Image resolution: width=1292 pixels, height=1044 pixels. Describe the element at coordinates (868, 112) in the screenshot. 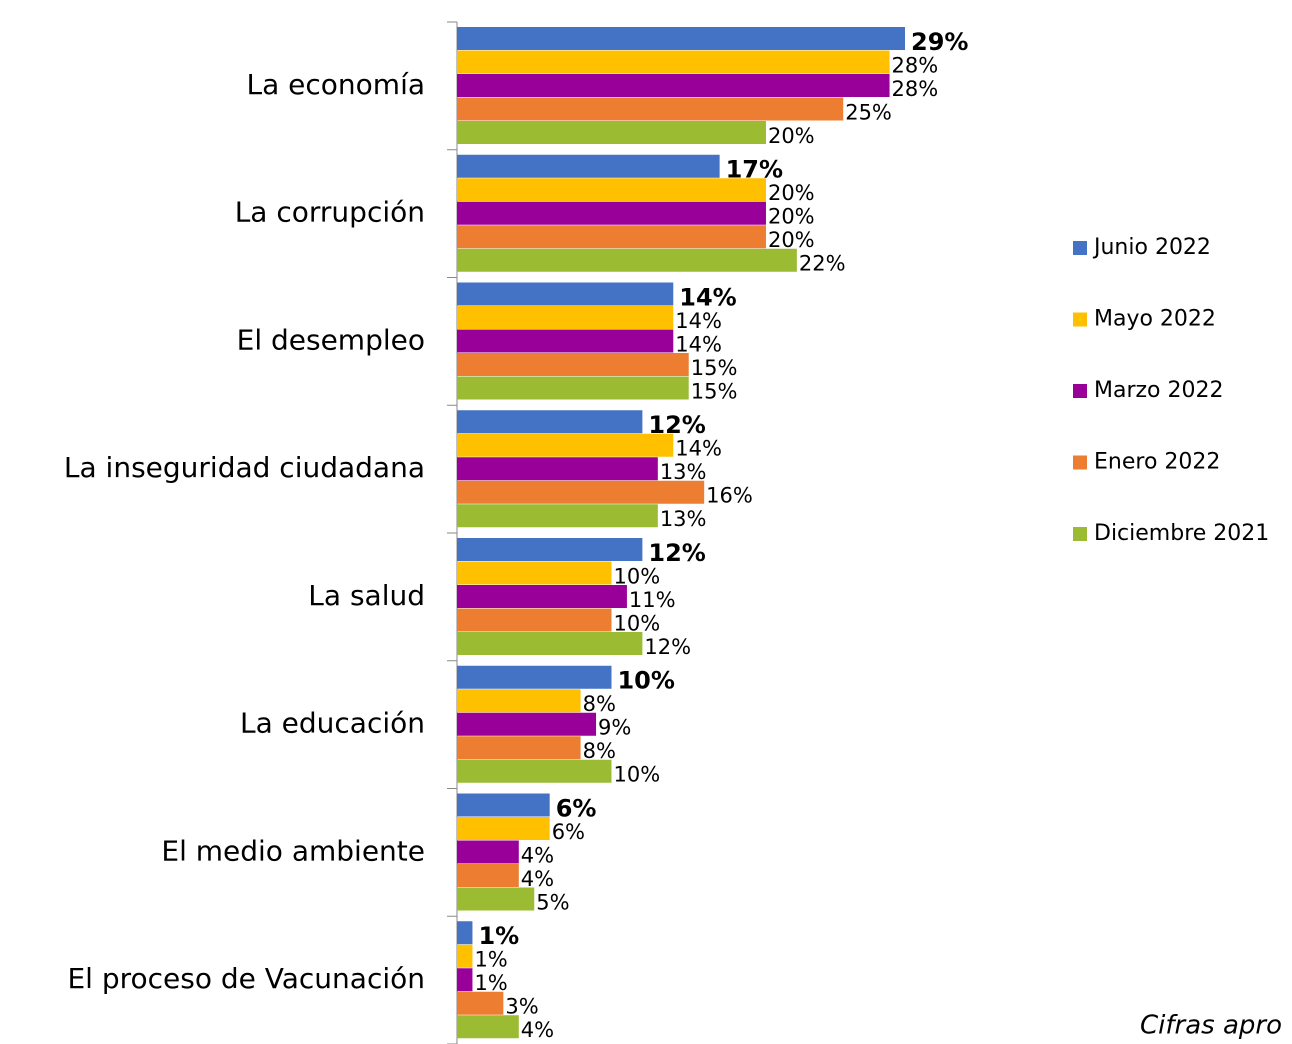

I see `data-label: 25%` at that location.